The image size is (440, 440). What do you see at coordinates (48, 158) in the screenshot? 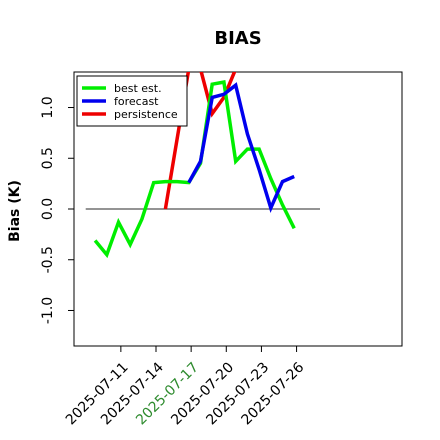
I see `y-tick-label: 0.5` at bounding box center [48, 158].